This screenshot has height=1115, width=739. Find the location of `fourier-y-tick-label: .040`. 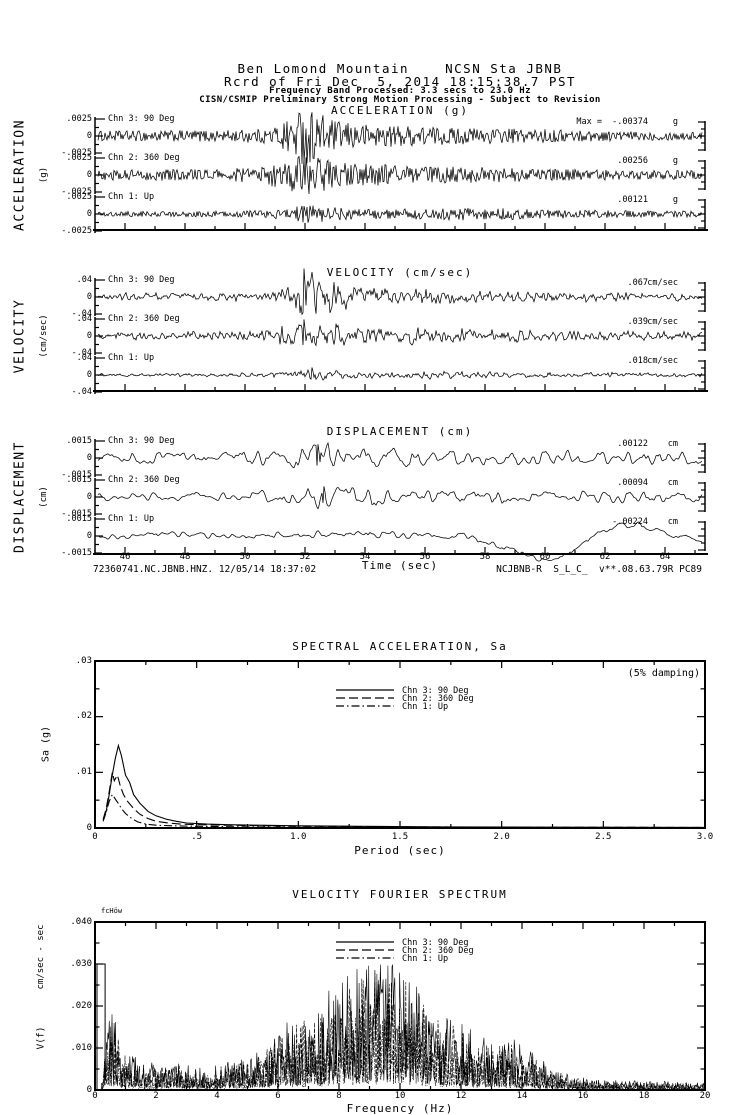

fourier-y-tick-label: .040 is located at coordinates (81, 921).